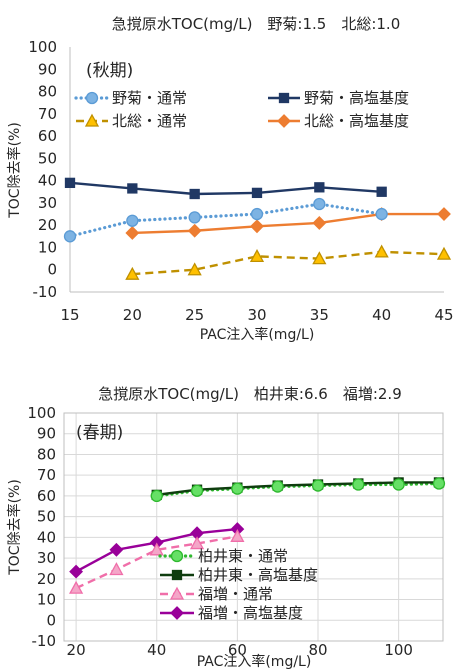  What do you see at coordinates (250, 394) in the screenshot?
I see `chart-title: 急撹原水TOC(mg/L) 柏井東:6.6 福増:2.9` at bounding box center [250, 394].